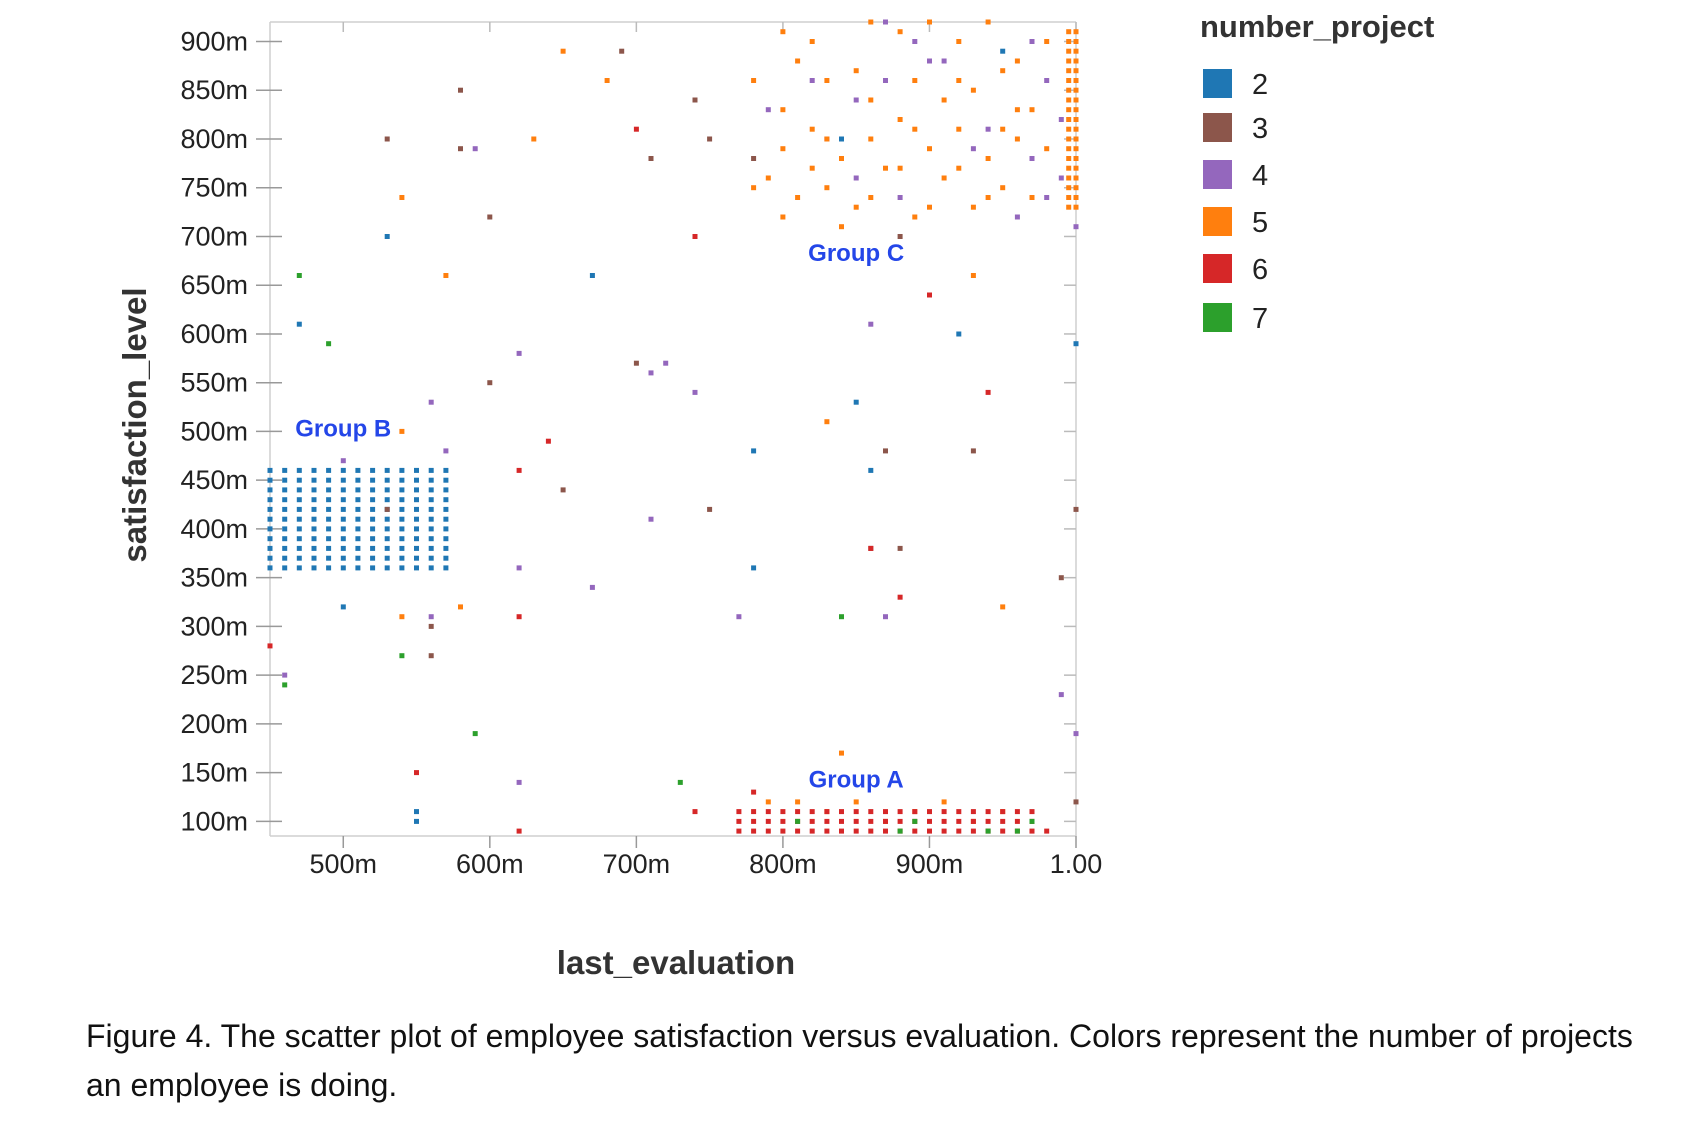  Describe the element at coordinates (1235, 202) in the screenshot. I see `legend-entries: 2 3 4 5 6 7` at that location.